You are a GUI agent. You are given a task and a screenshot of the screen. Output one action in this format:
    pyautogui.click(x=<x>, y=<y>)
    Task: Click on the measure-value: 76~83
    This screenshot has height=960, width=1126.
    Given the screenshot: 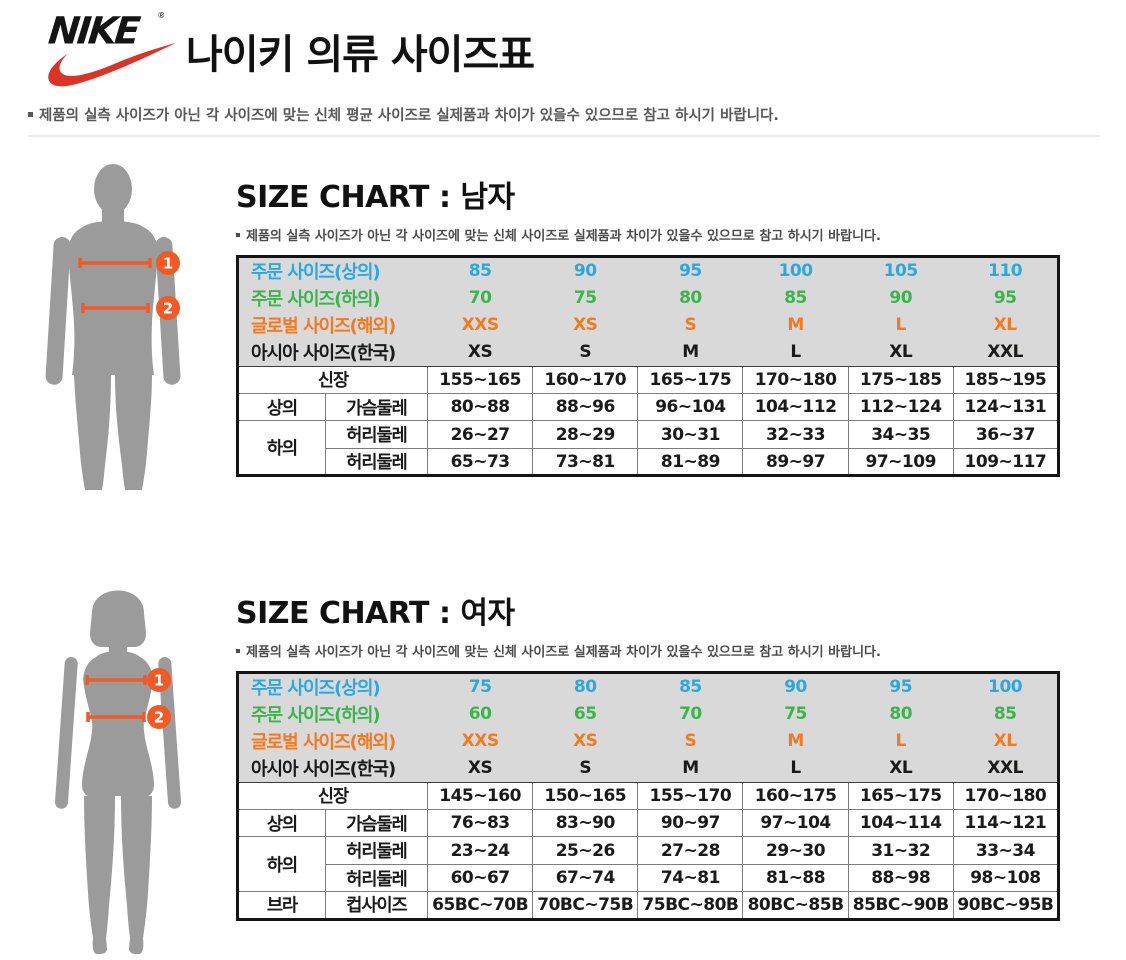 What is the action you would take?
    pyautogui.click(x=480, y=823)
    